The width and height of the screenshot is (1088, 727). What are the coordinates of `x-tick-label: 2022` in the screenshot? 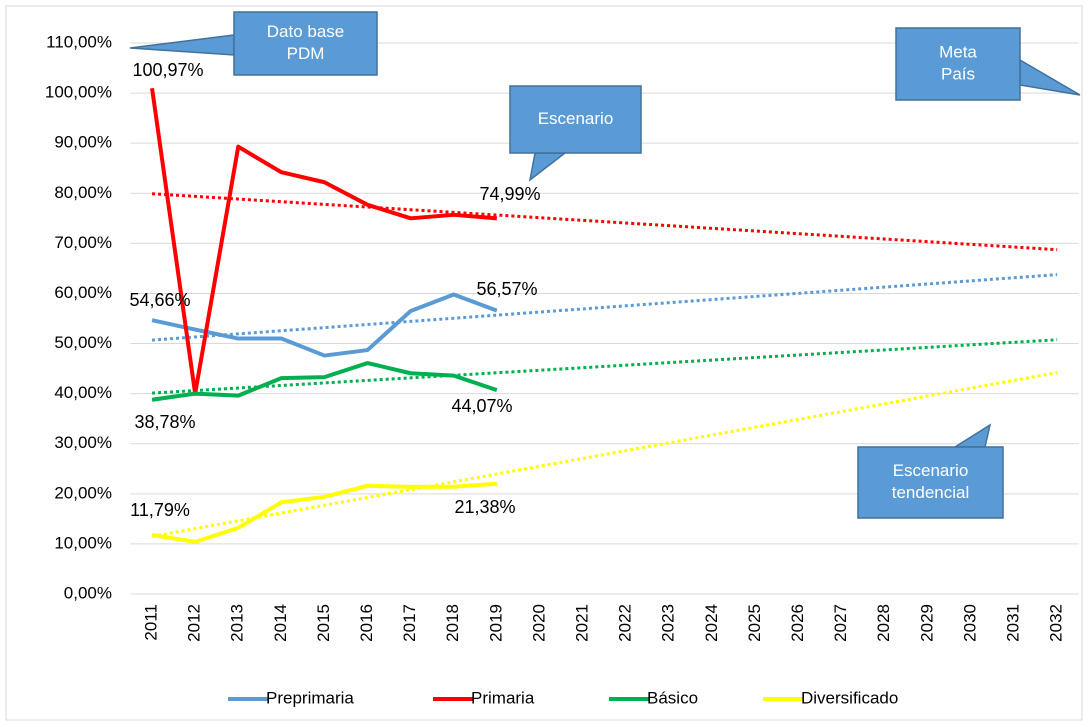 It's located at (625, 623).